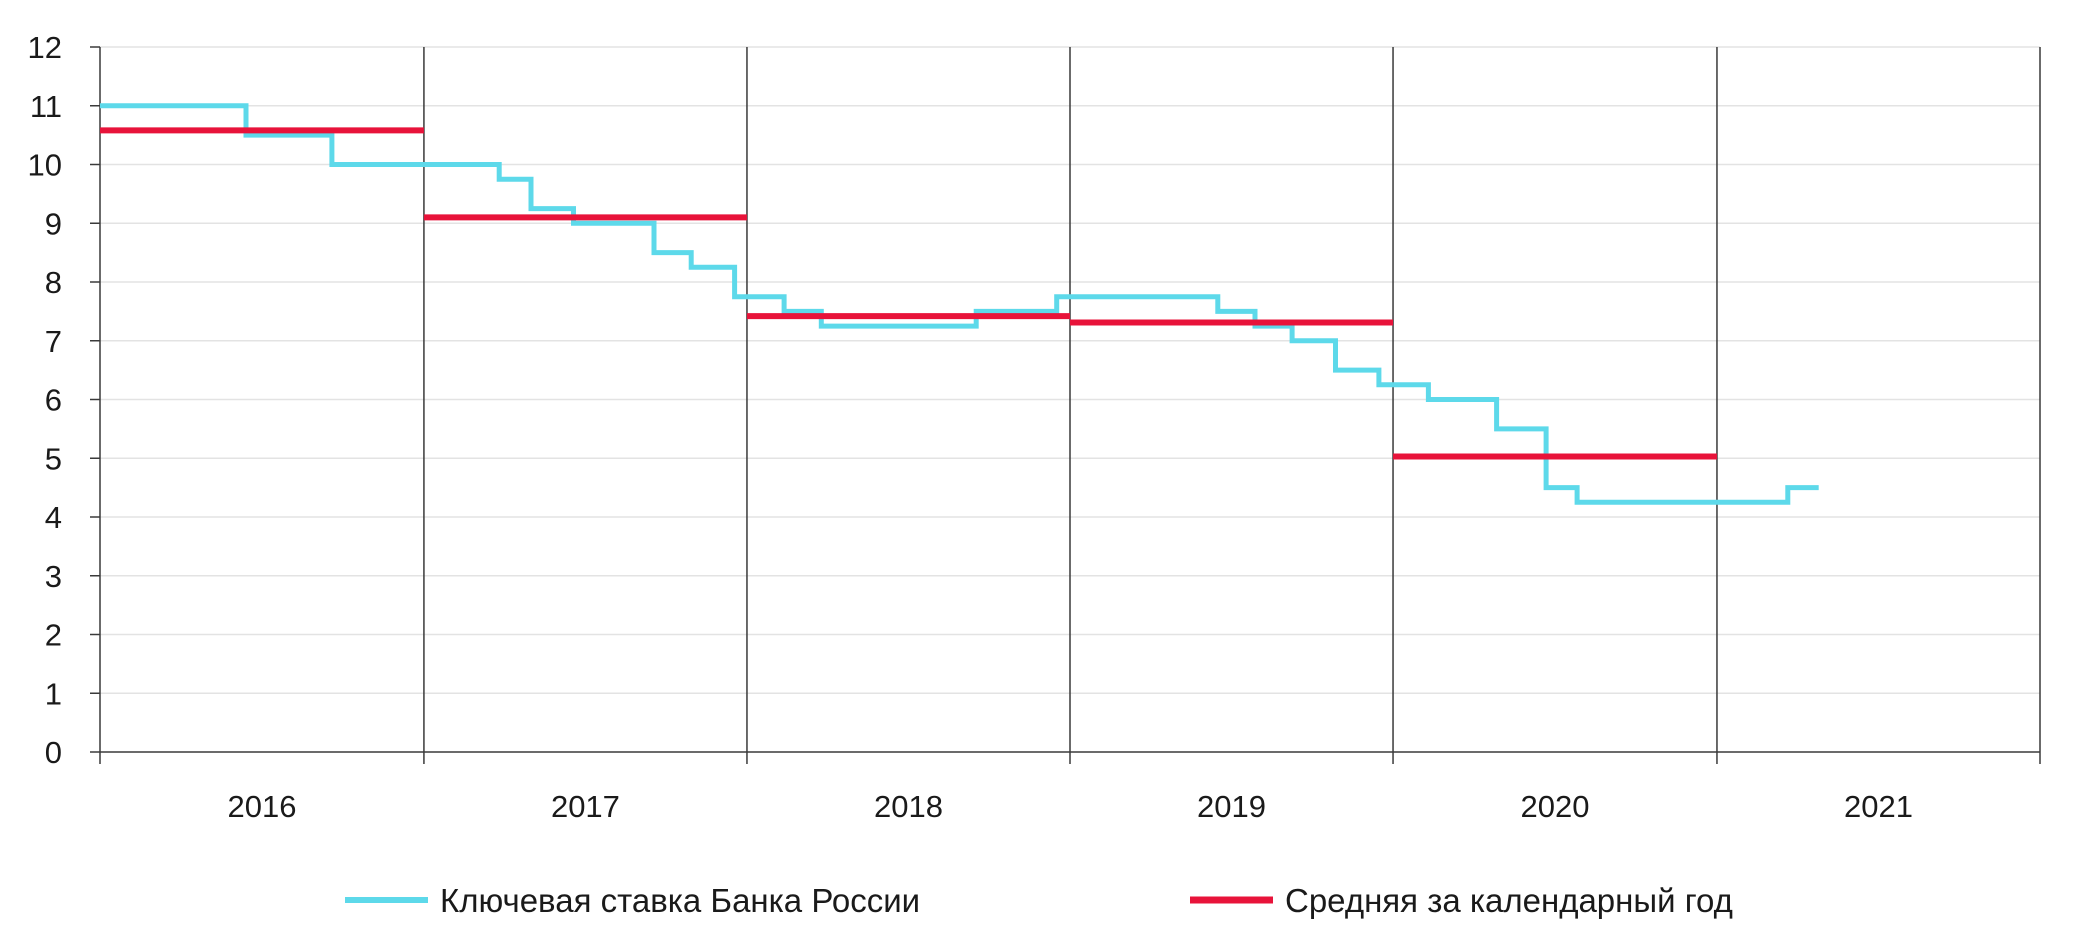 This screenshot has height=950, width=2075. I want to click on y-tick-label: 0, so click(53, 752).